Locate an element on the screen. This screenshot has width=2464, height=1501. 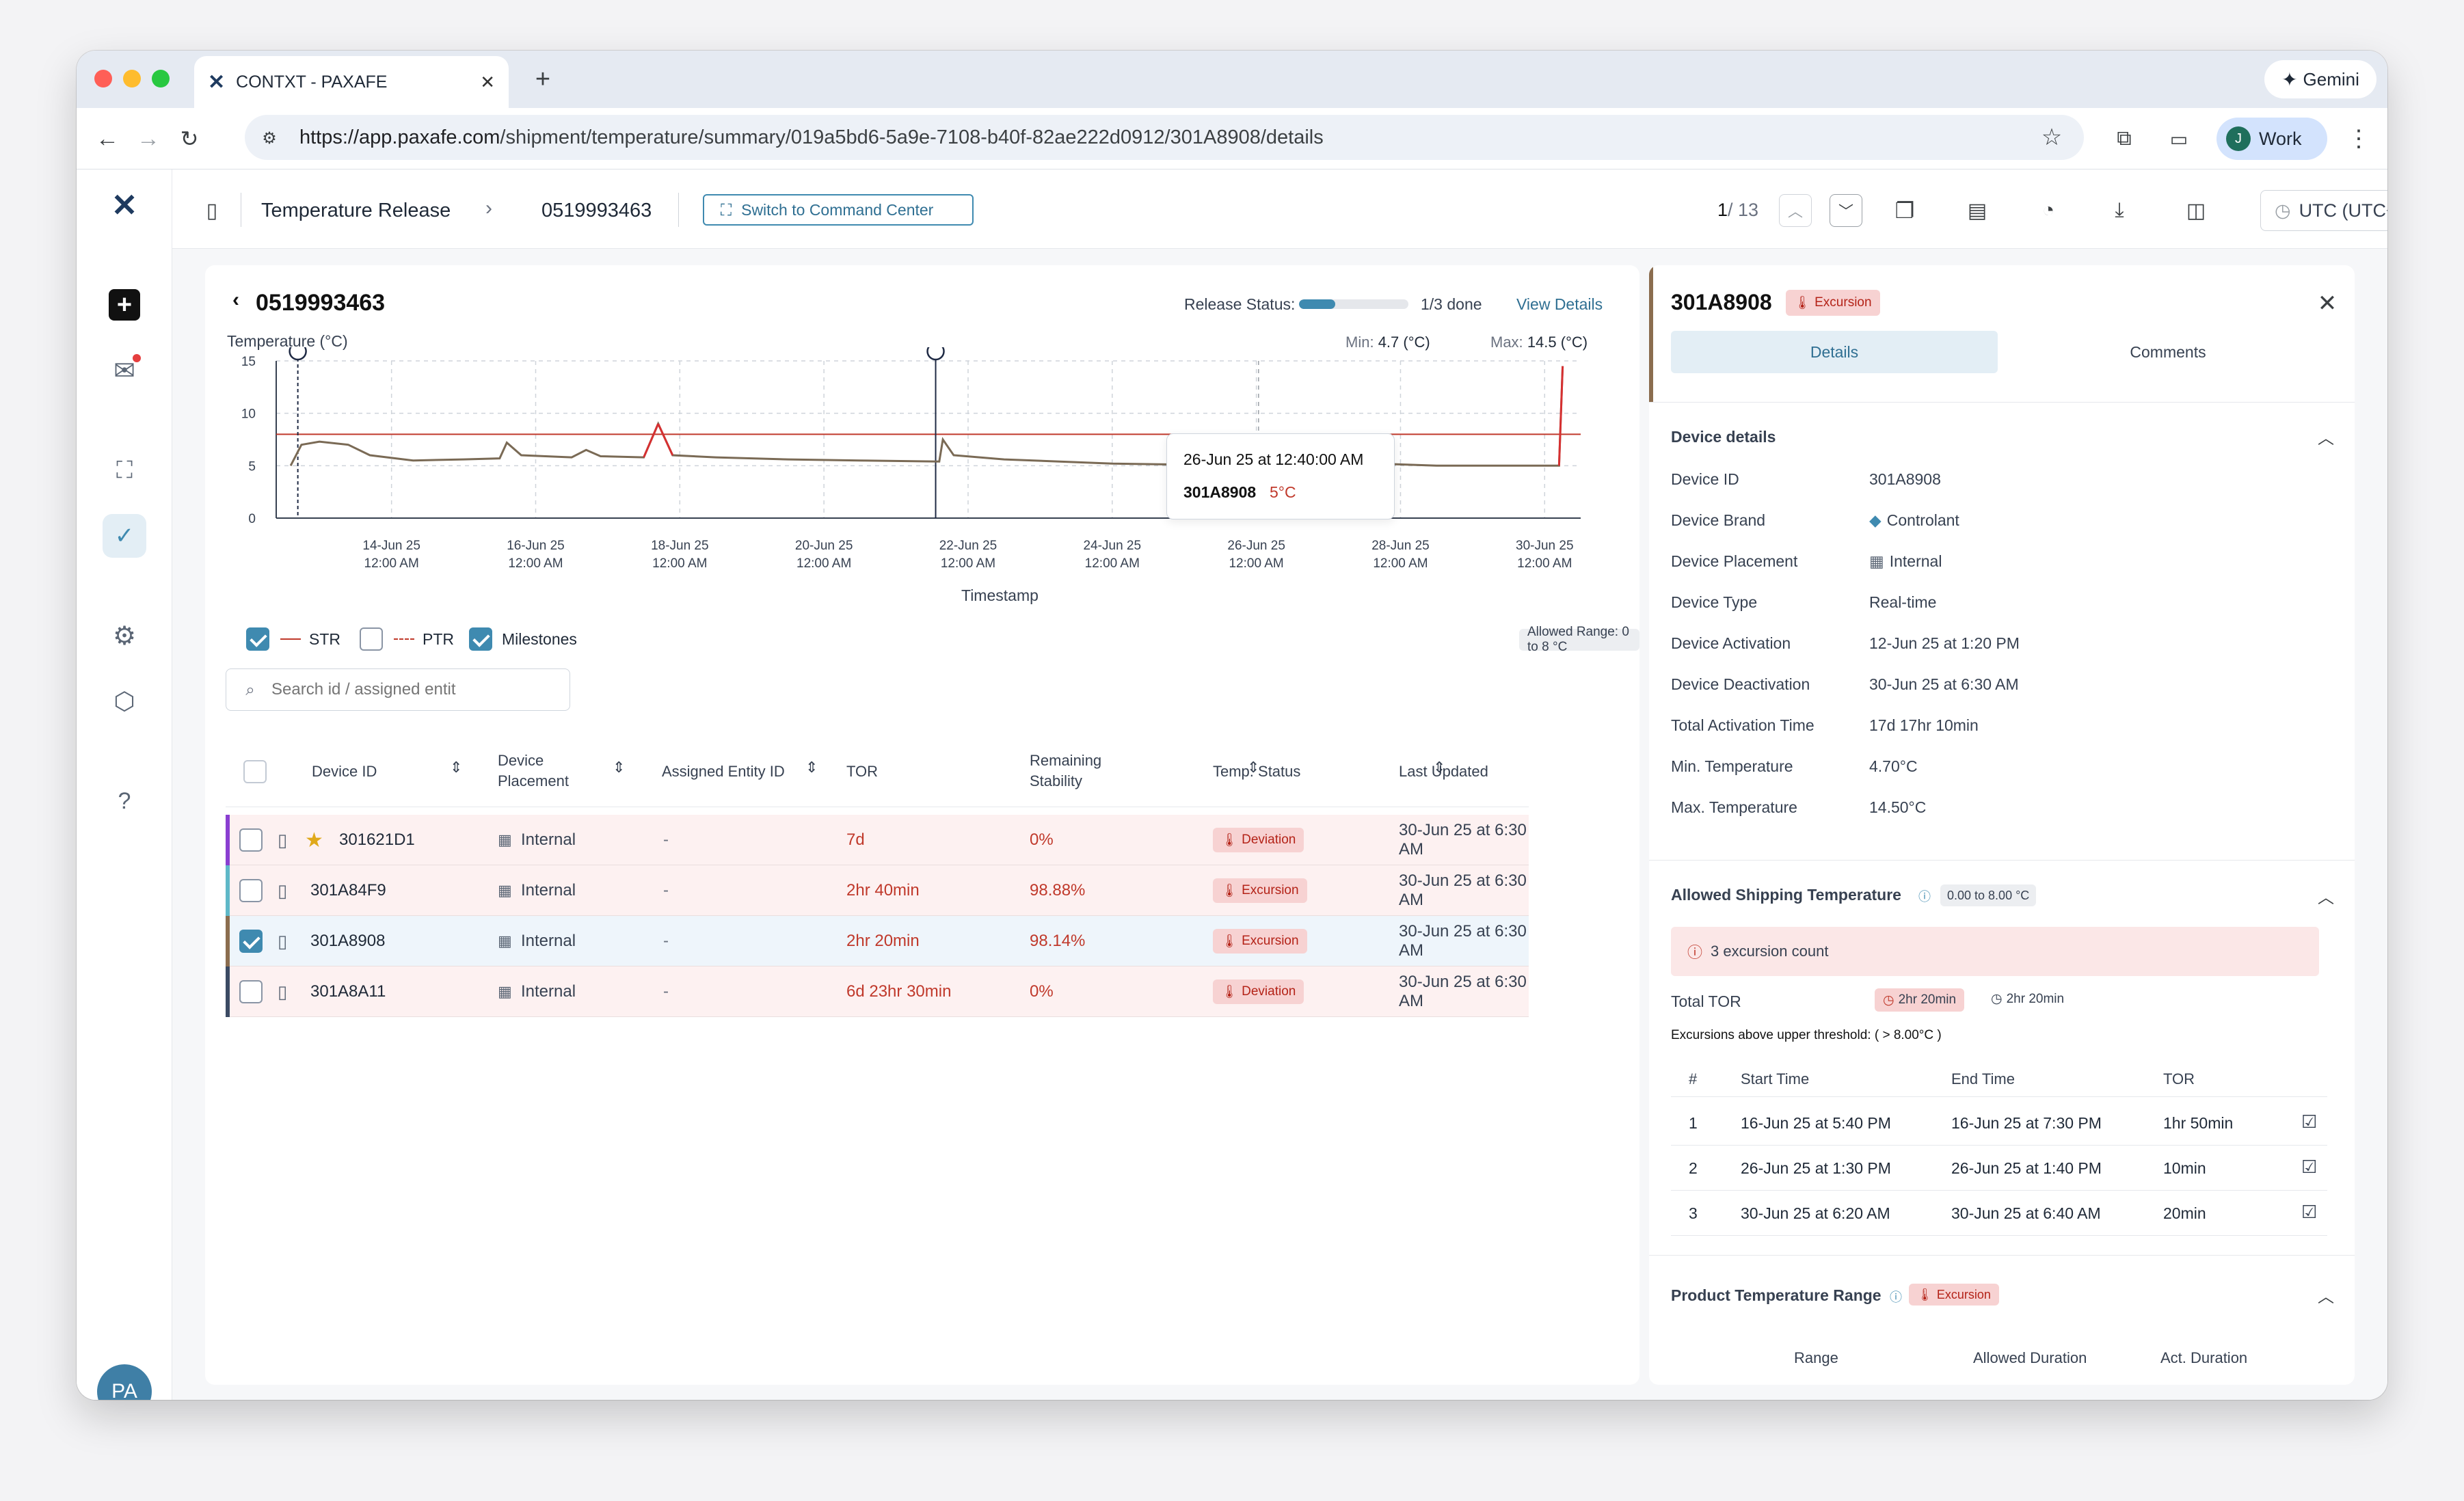
profile-button: J Work is located at coordinates (2272, 139).